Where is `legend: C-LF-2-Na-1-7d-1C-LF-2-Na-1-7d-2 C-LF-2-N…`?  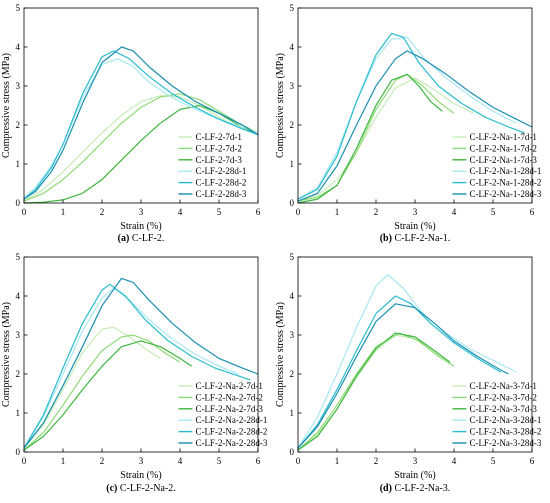 legend: C-LF-2-Na-1-7d-1C-LF-2-Na-1-7d-2 C-LF-2-N… is located at coordinates (497, 165).